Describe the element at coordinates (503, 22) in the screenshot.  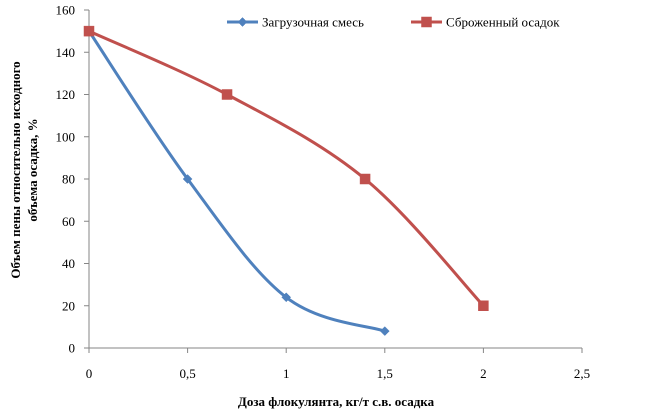
I see `legend-label: Сброженный осадок` at that location.